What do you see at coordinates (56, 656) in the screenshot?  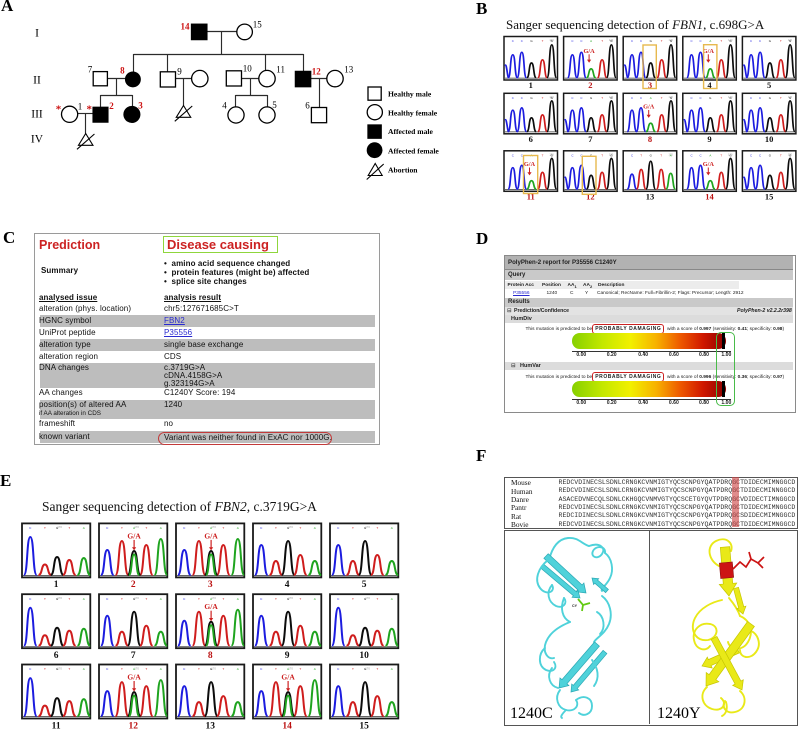 I see `svg-text: 6` at bounding box center [56, 656].